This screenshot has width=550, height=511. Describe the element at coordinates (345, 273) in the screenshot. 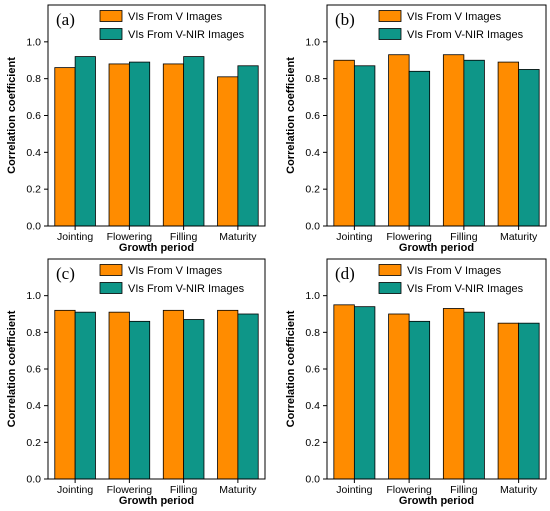

I see `panel-label: (d)` at that location.